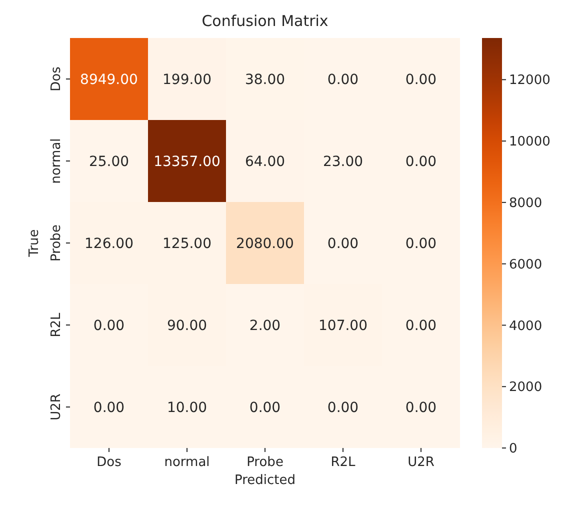 This screenshot has width=578, height=507. I want to click on data-label: 23.00, so click(343, 162).